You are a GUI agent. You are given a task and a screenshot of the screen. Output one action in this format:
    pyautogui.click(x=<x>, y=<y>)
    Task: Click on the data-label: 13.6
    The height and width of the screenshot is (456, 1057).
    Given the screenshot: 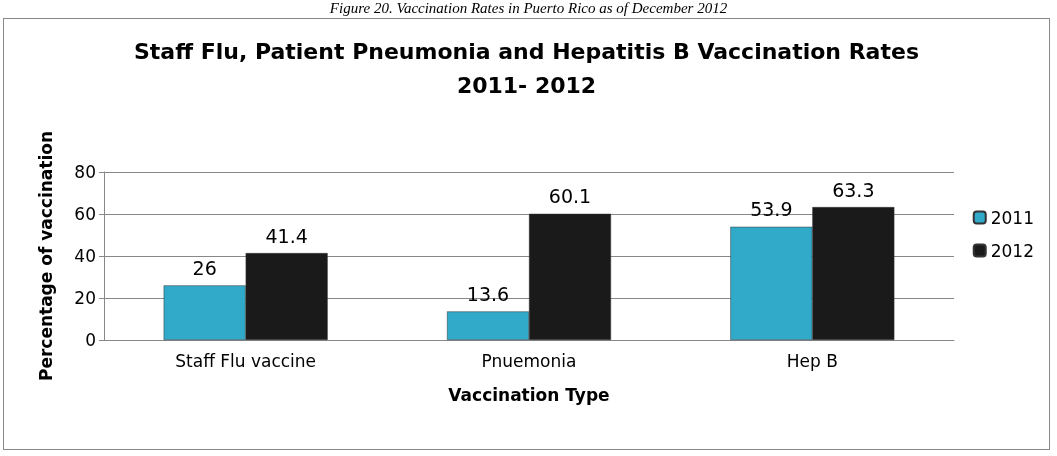 What is the action you would take?
    pyautogui.click(x=488, y=293)
    